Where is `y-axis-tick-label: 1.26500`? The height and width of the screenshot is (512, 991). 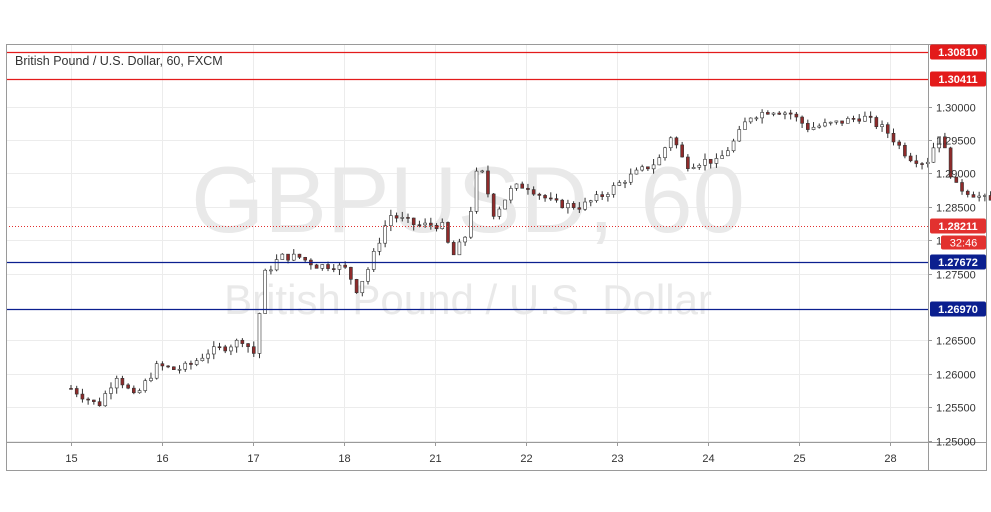
y-axis-tick-label: 1.26500 is located at coordinates (956, 342).